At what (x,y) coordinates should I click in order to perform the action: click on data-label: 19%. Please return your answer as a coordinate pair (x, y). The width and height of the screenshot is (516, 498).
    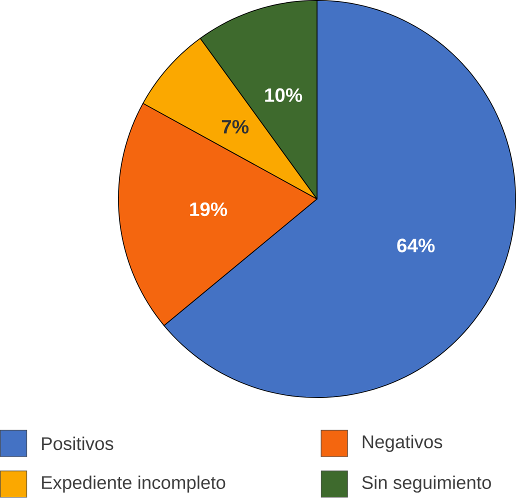
    Looking at the image, I should click on (209, 209).